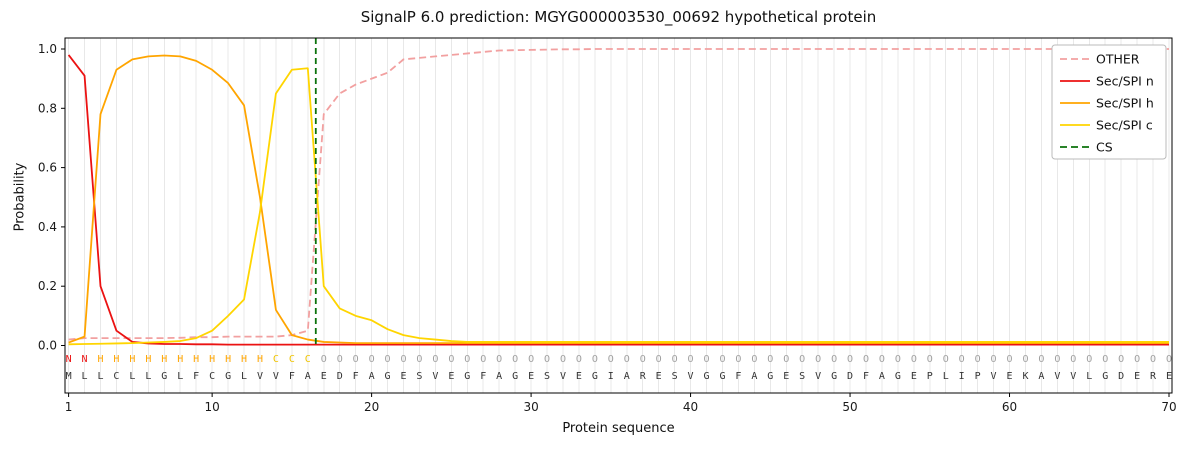  I want to click on region-label-letter: N, so click(69, 359).